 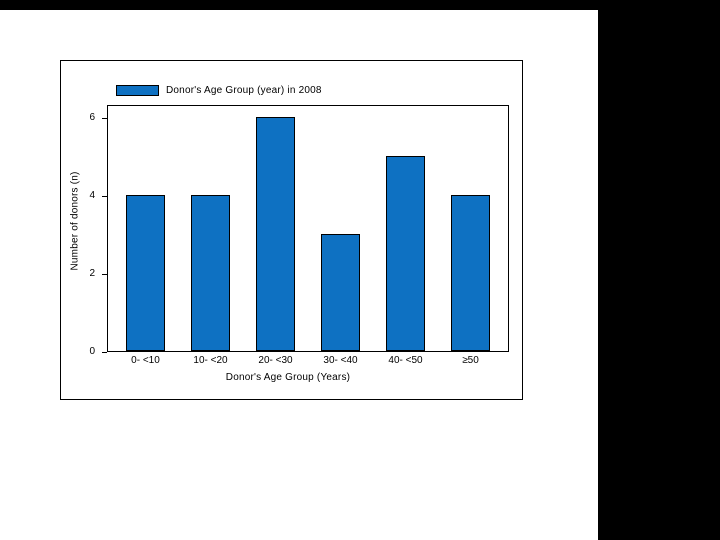 I want to click on x-tick-label: 20- <30, so click(x=275, y=360).